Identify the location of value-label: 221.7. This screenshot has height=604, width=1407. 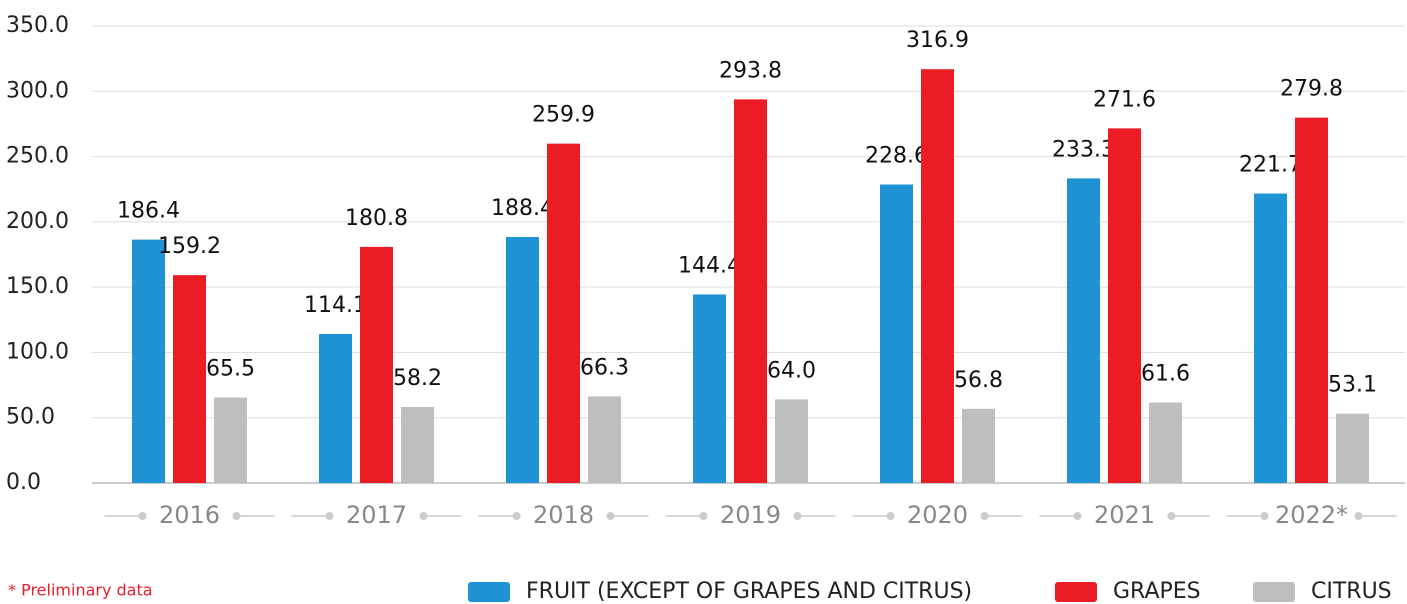
(1270, 165).